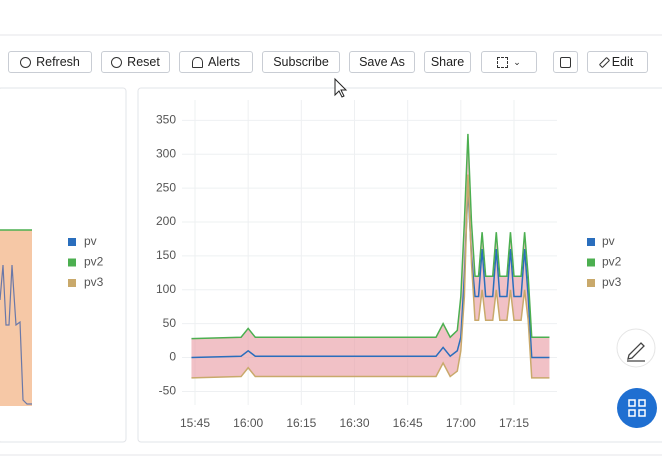  What do you see at coordinates (248, 423) in the screenshot?
I see `x-tick-label: 16:00` at bounding box center [248, 423].